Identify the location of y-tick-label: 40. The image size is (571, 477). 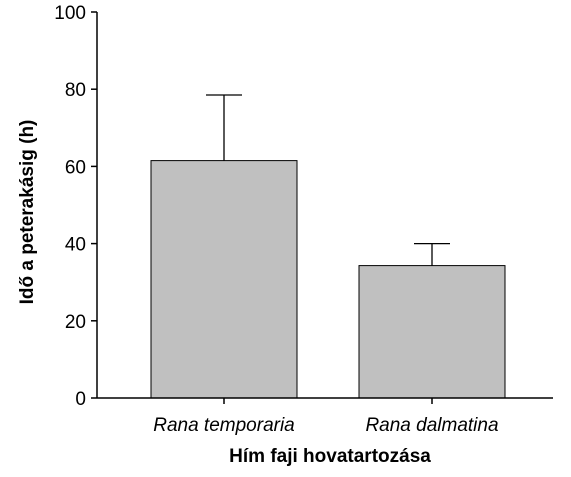
(75, 245).